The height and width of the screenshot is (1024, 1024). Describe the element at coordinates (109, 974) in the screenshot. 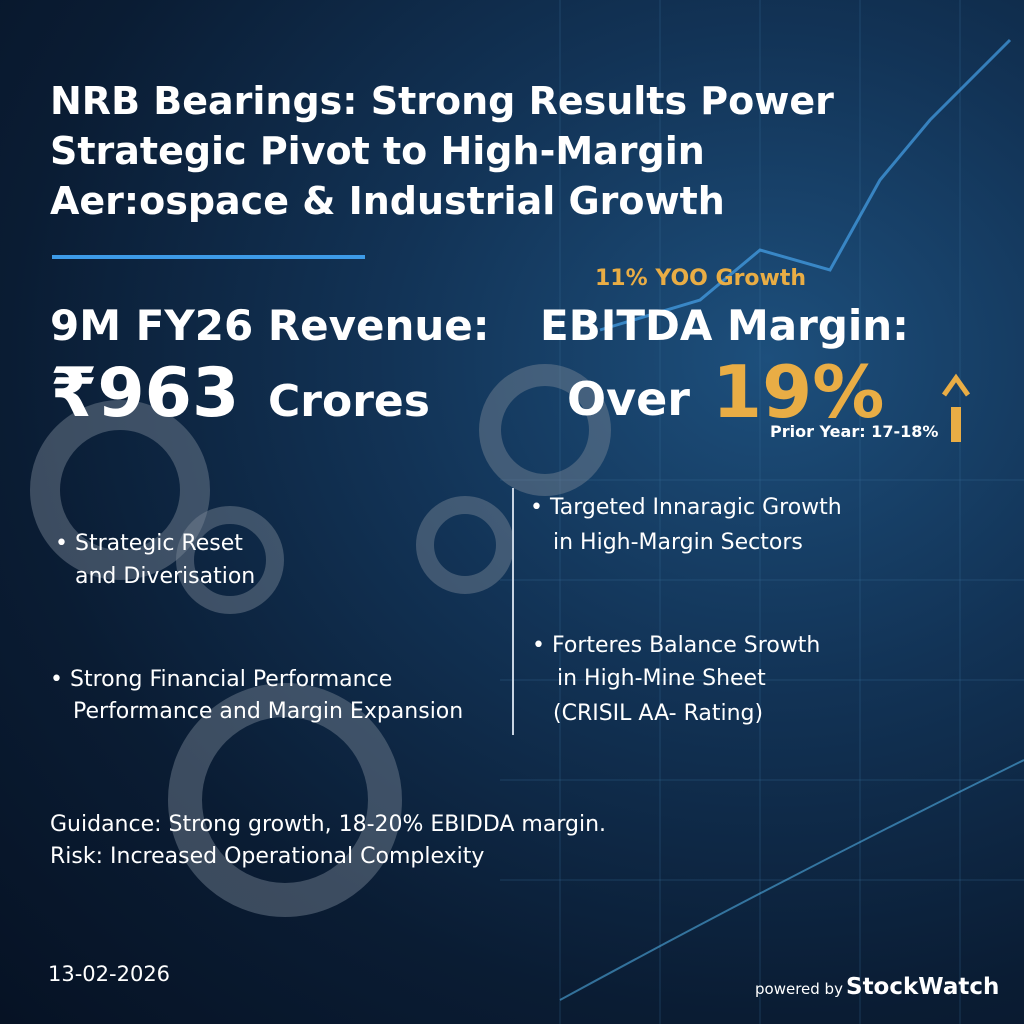

I see `date: 13-02-2026` at that location.